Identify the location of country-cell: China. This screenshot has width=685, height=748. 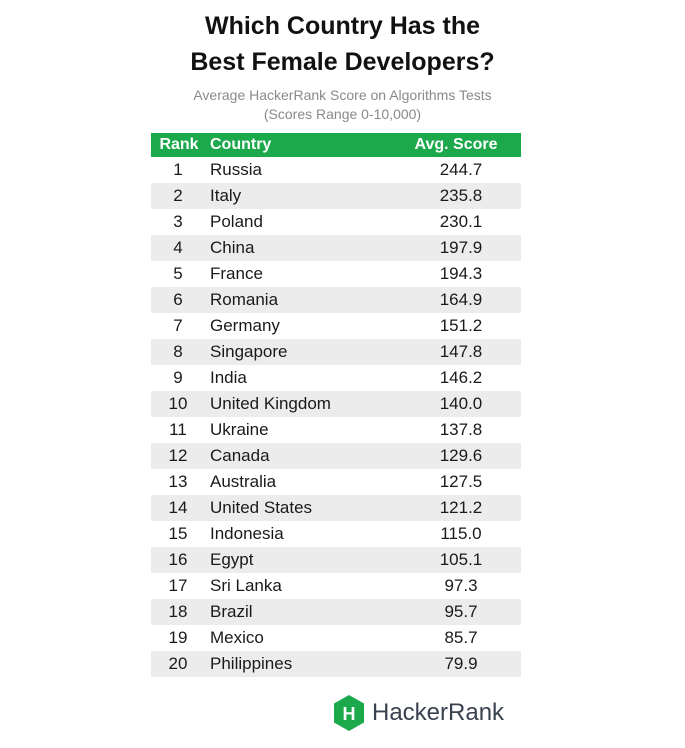
(232, 247).